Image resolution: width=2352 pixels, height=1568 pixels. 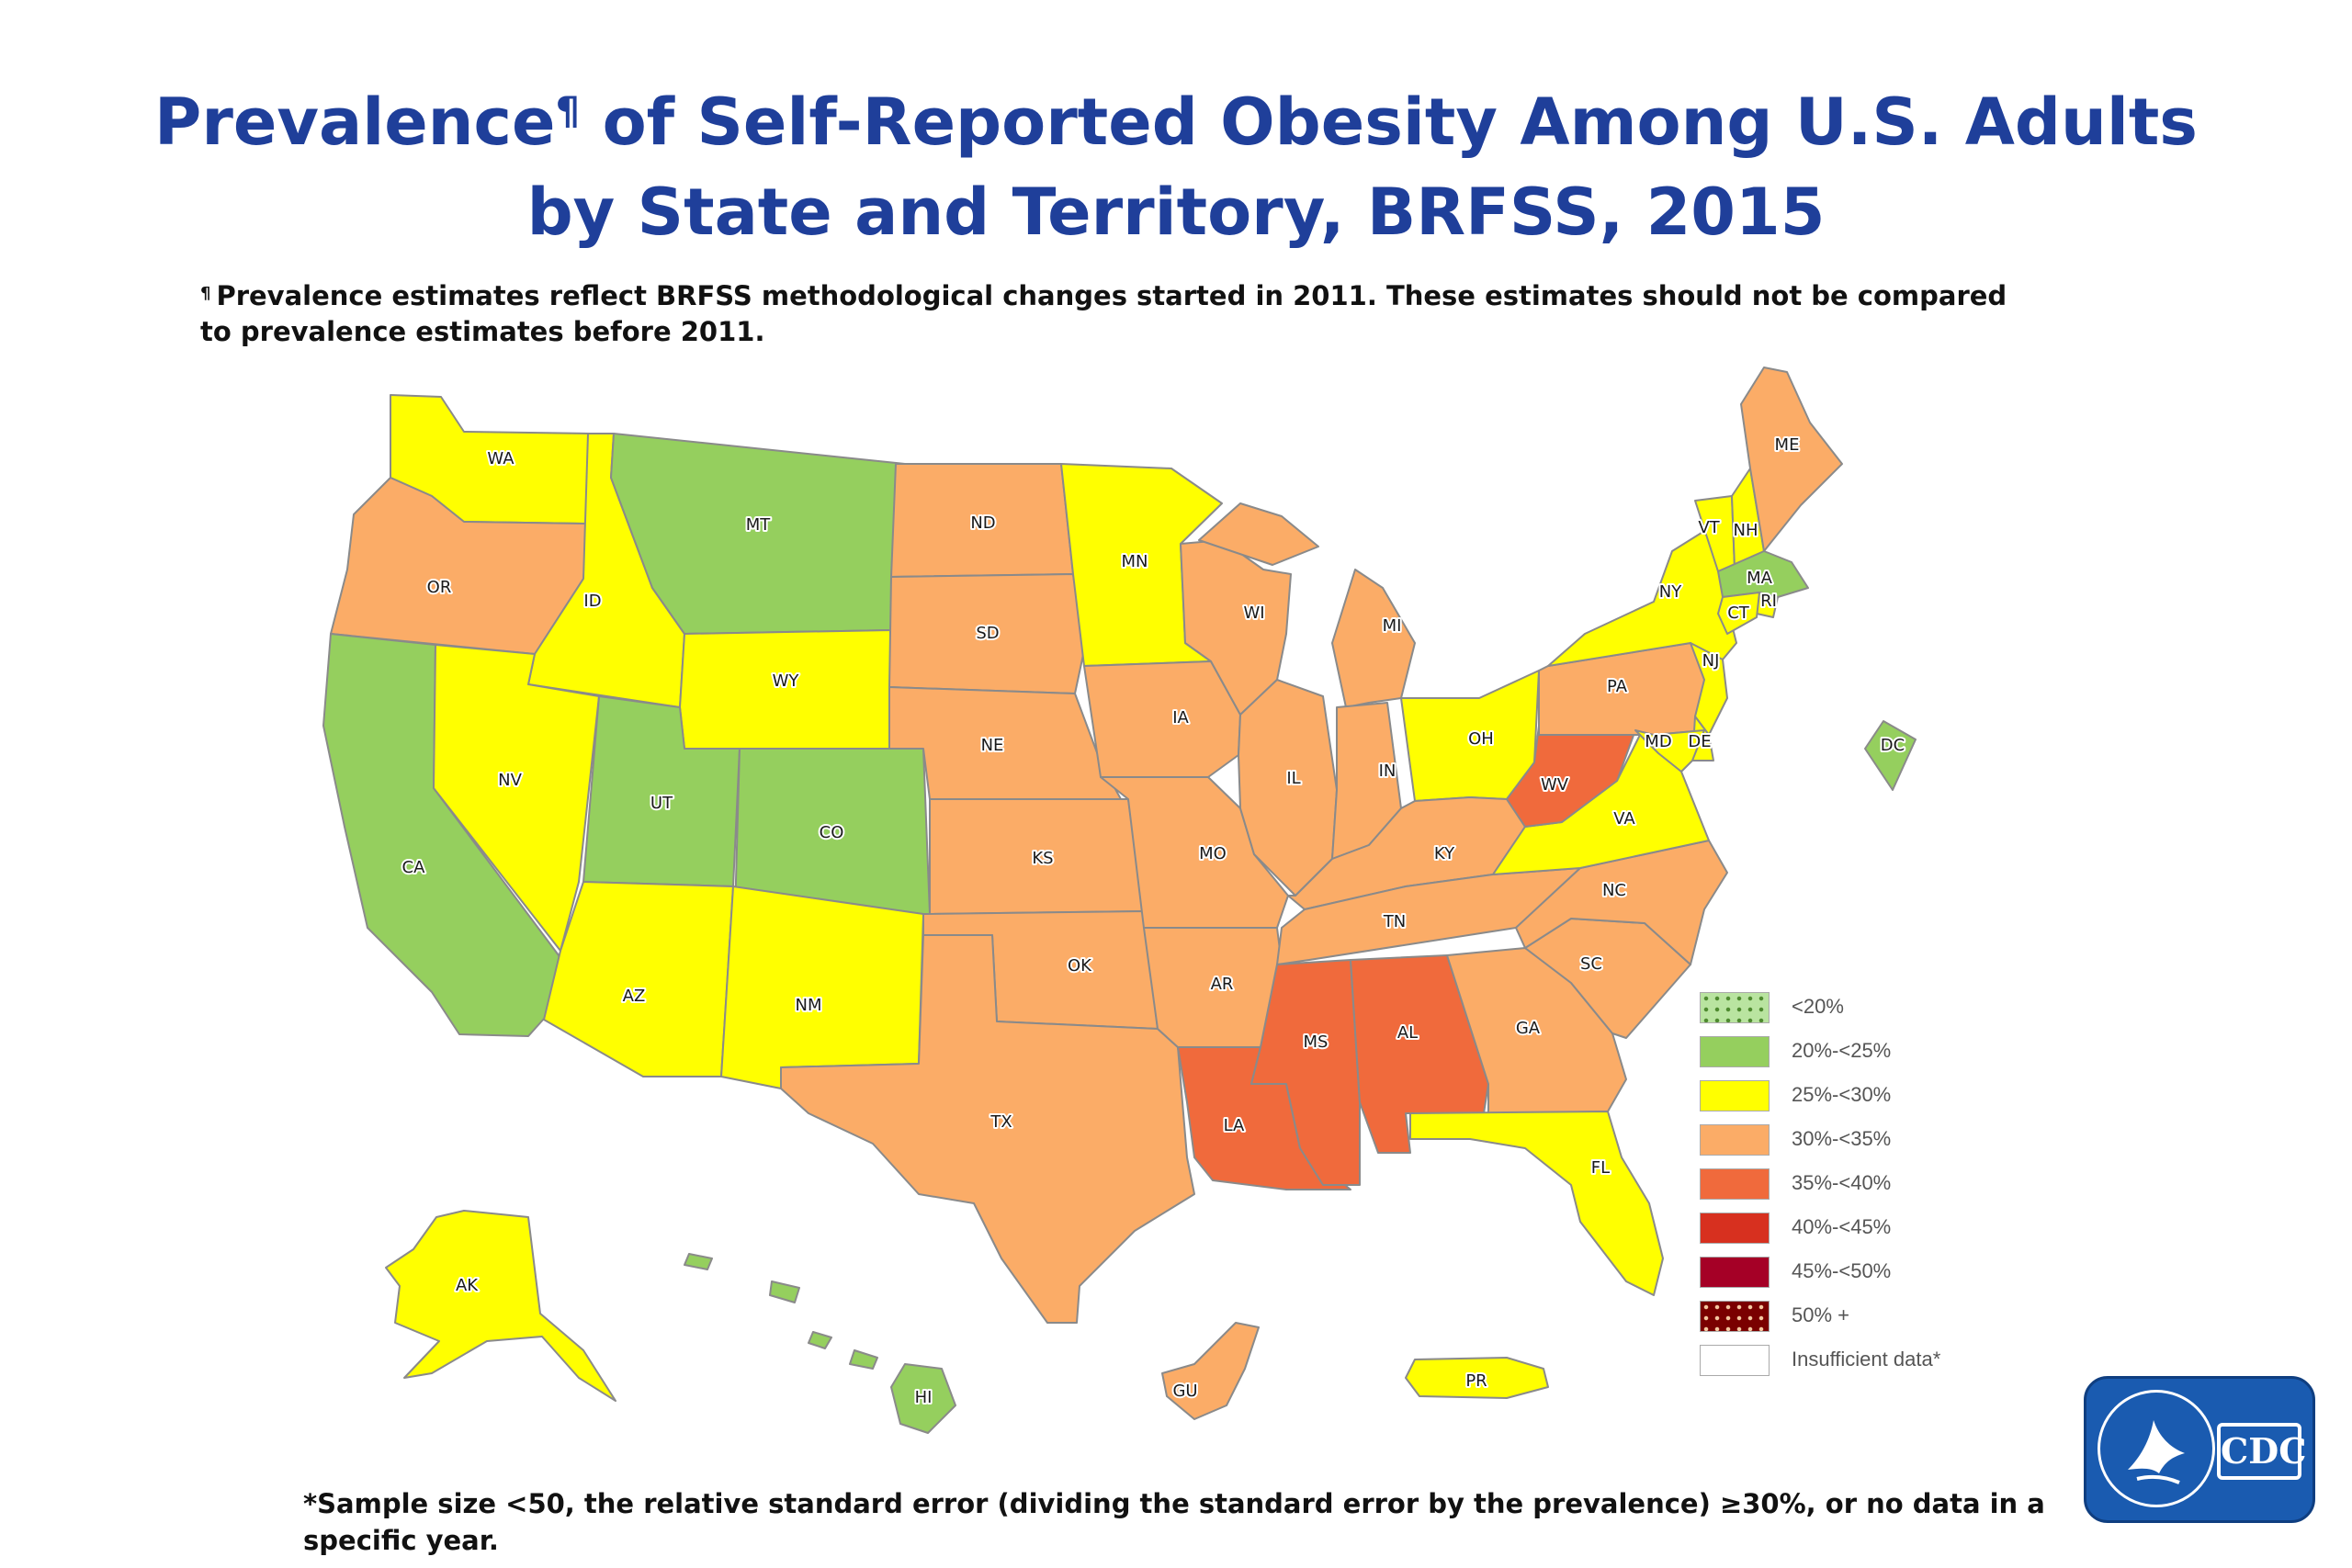 I want to click on state-me, so click(x=1792, y=460).